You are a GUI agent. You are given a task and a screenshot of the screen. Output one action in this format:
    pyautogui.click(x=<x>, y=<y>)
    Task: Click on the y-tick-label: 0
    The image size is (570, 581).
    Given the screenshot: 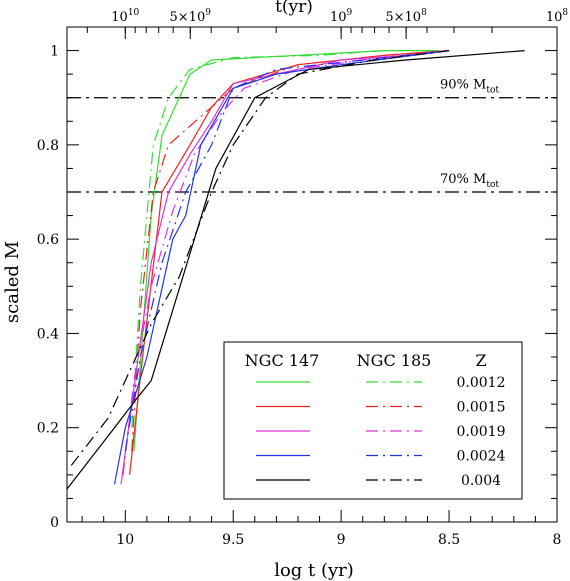 What is the action you would take?
    pyautogui.click(x=54, y=523)
    